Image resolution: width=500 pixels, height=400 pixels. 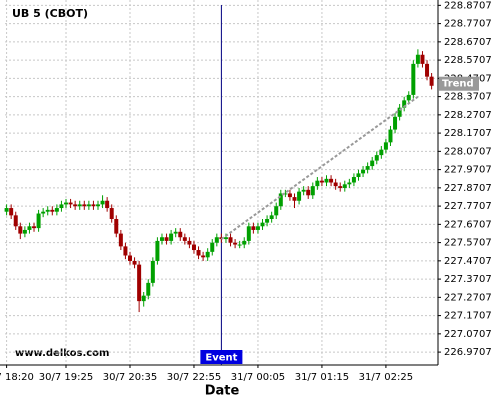 I want to click on y-tick-label: 228.6707, so click(x=468, y=42).